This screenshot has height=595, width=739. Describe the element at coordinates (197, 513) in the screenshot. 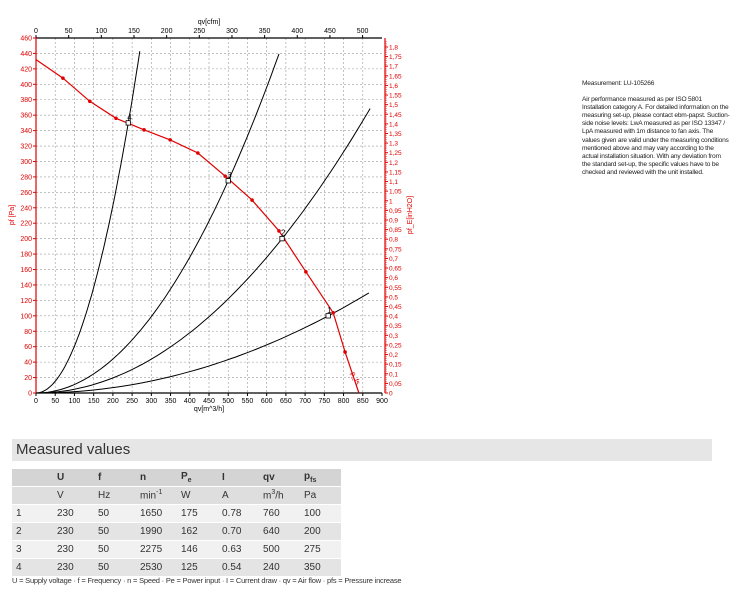

I see `table-cell: 175` at that location.